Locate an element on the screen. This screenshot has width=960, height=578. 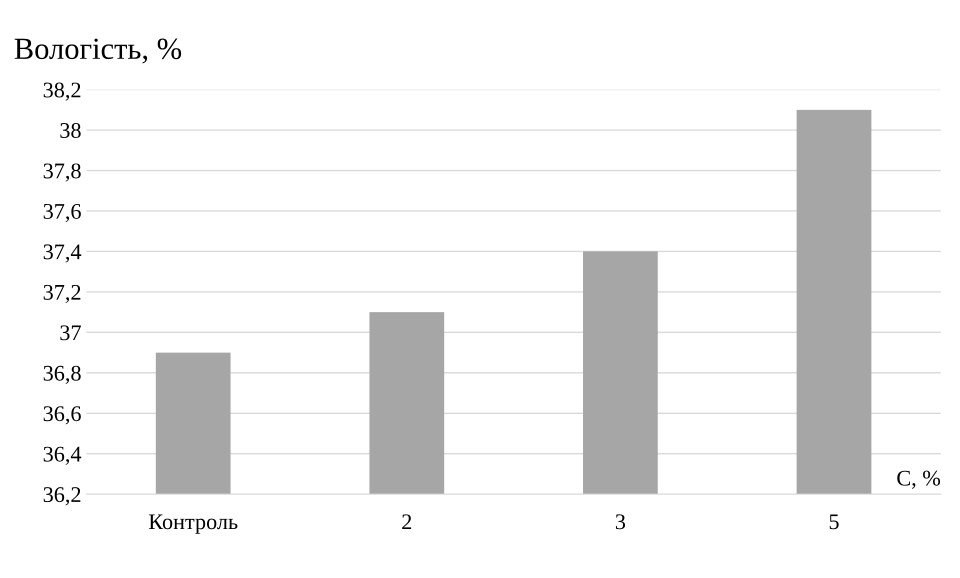
y-tick-label: 37,6 is located at coordinates (62, 213).